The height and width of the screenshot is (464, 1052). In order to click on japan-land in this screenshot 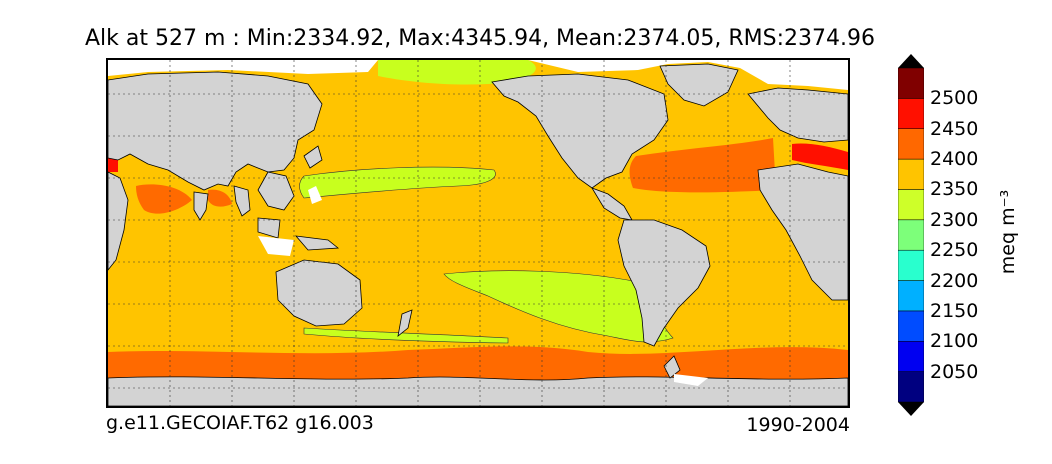, I will do `click(313, 157)`.